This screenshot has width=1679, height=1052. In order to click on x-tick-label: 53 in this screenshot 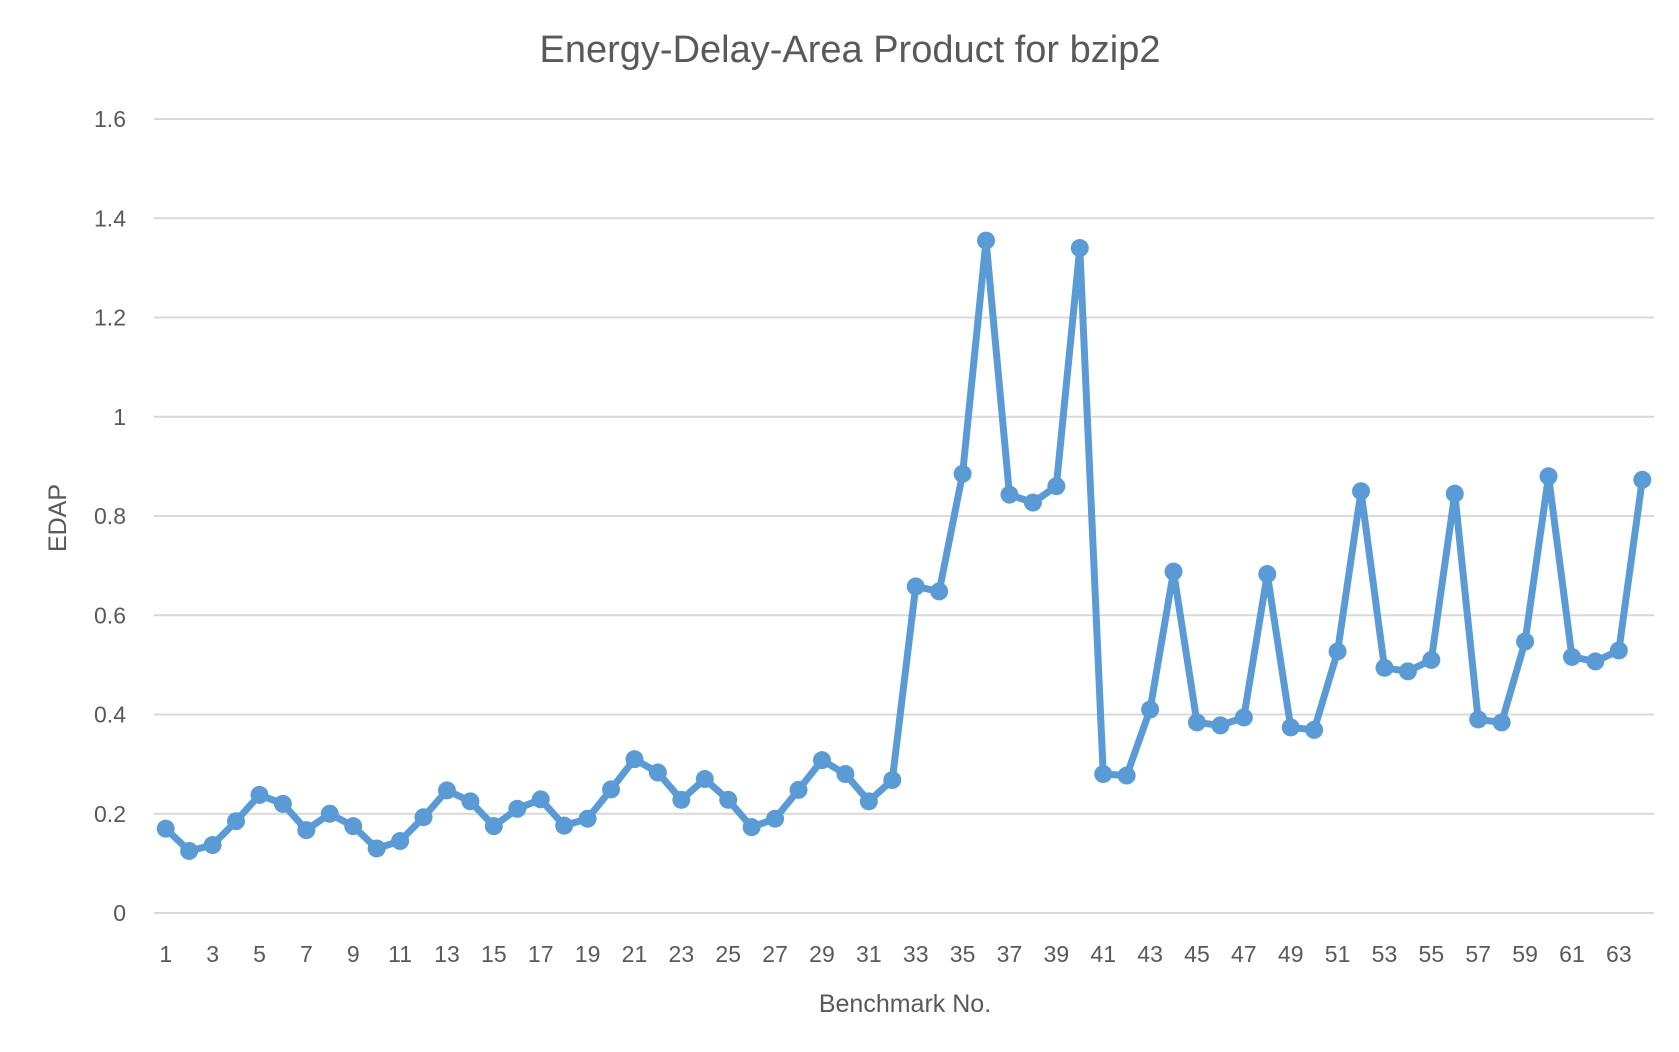, I will do `click(1385, 954)`.